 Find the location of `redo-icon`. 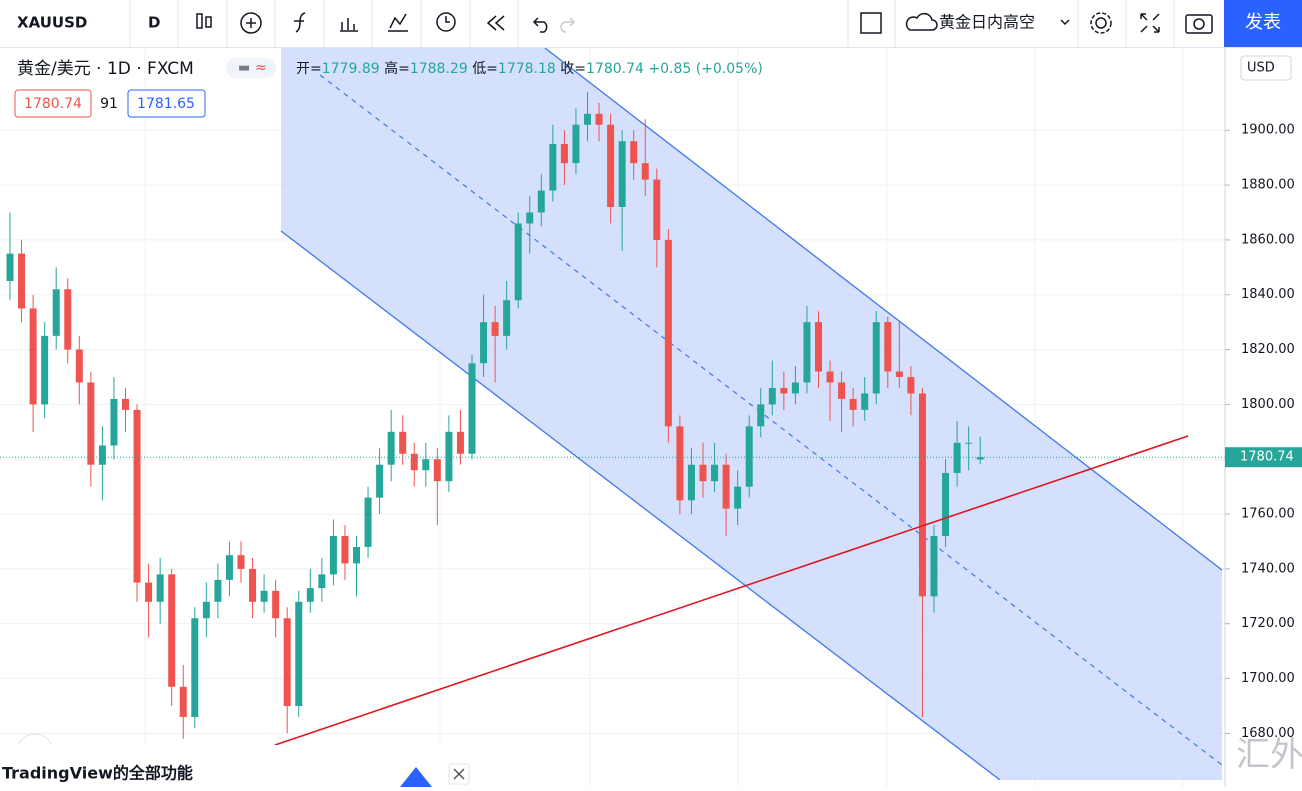

redo-icon is located at coordinates (568, 25).